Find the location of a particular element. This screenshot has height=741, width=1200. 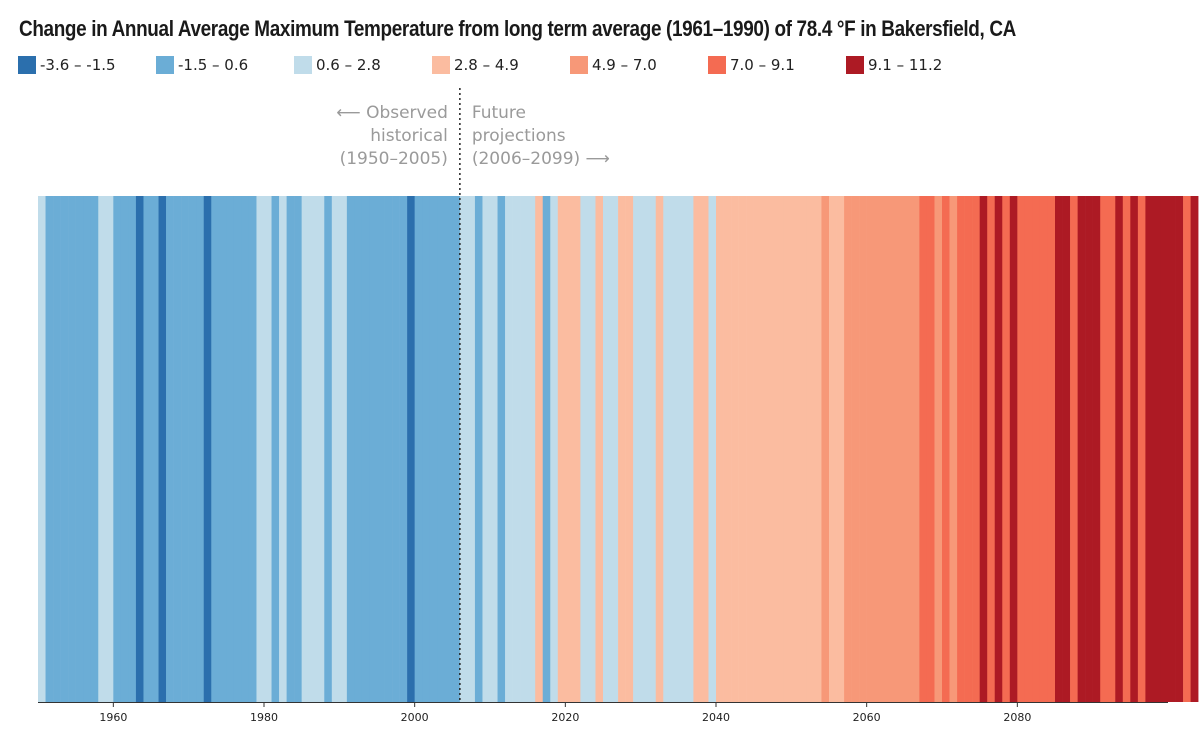

stripe-1964 is located at coordinates (147, 449).